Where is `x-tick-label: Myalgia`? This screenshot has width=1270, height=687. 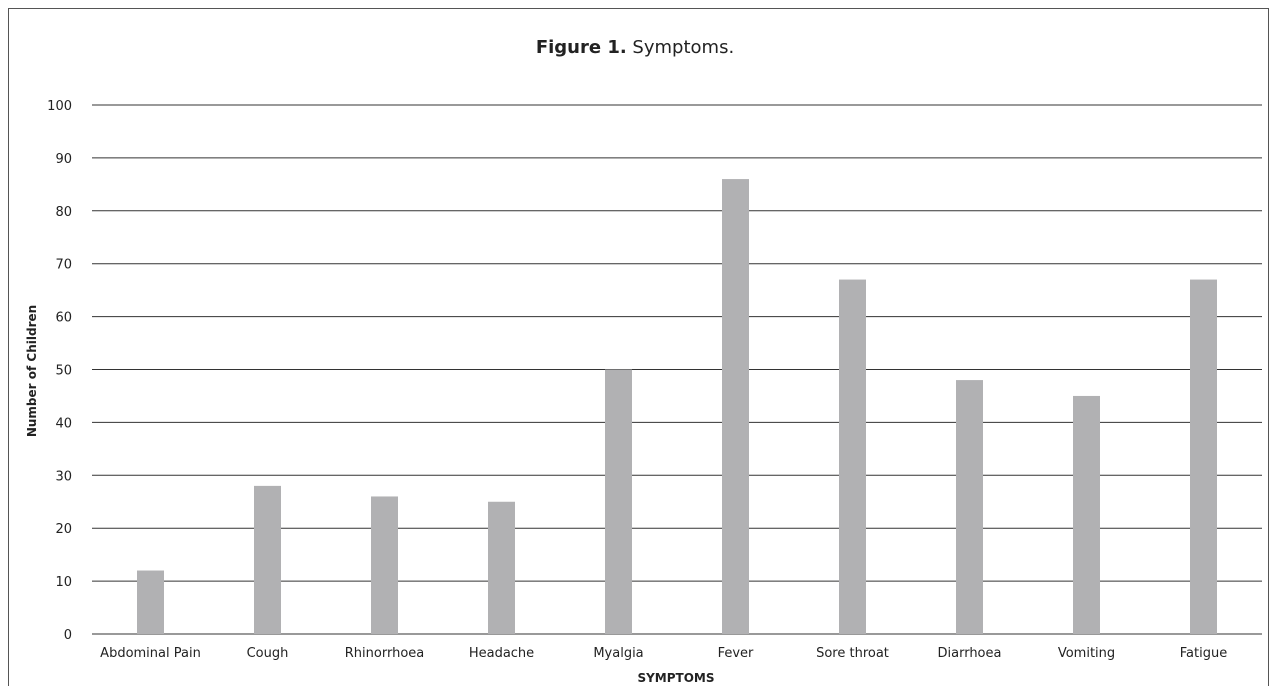 x-tick-label: Myalgia is located at coordinates (618, 653).